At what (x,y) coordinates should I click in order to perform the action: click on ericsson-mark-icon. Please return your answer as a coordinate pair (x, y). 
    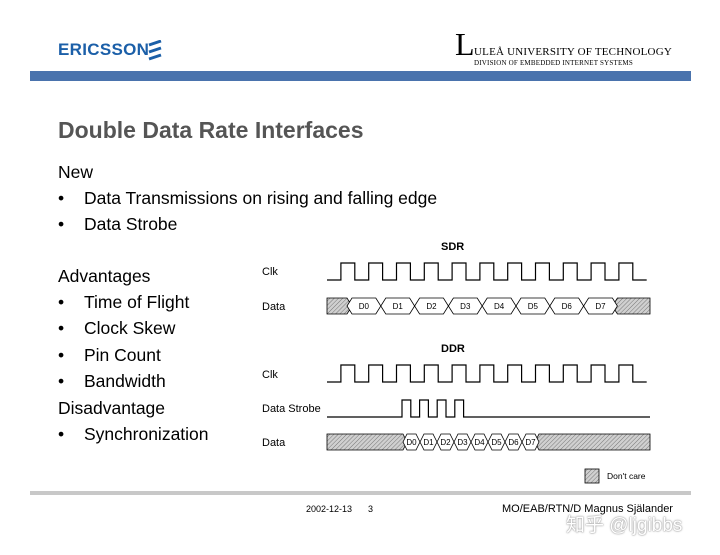
    Looking at the image, I should click on (155, 50).